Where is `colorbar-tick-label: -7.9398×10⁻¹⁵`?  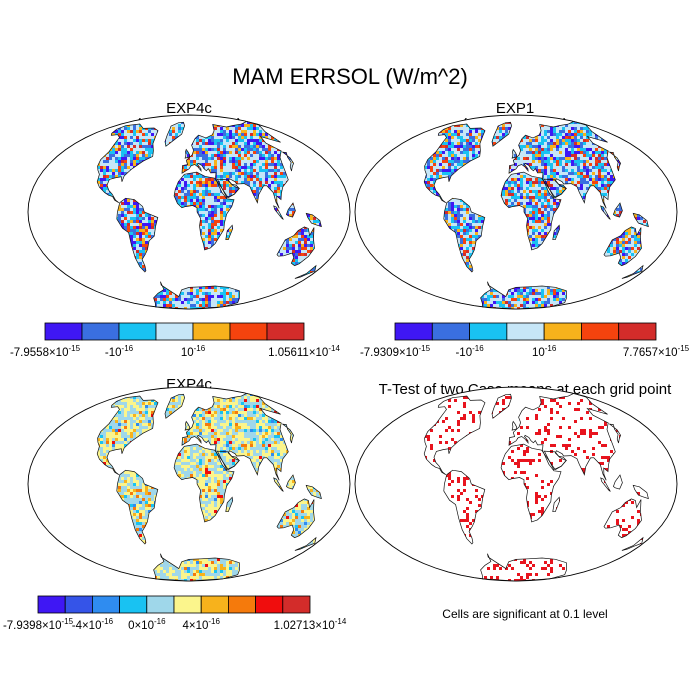
colorbar-tick-label: -7.9398×10⁻¹⁵ is located at coordinates (38, 624).